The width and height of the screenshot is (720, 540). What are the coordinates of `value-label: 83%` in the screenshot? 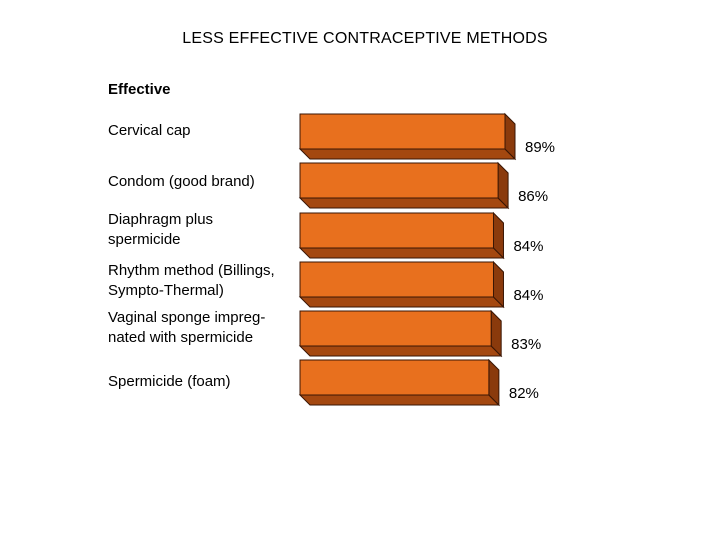 It's located at (526, 344).